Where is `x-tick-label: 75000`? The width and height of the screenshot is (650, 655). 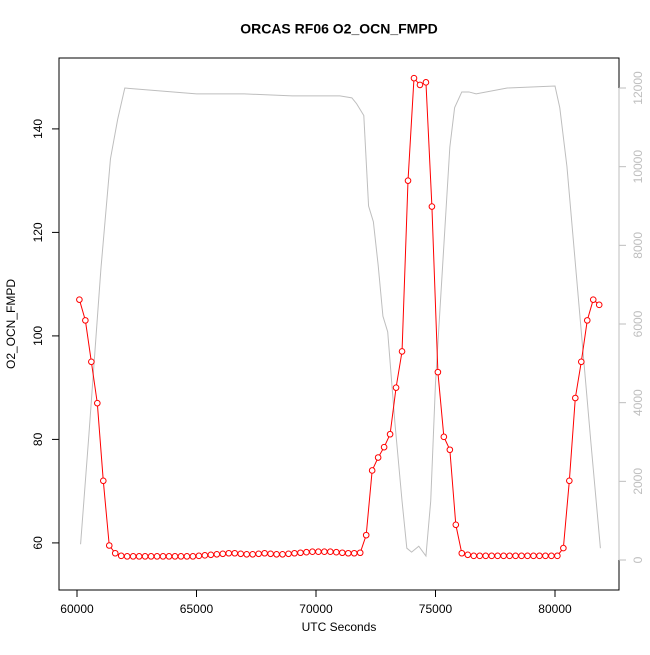 x-tick-label: 75000 is located at coordinates (436, 609).